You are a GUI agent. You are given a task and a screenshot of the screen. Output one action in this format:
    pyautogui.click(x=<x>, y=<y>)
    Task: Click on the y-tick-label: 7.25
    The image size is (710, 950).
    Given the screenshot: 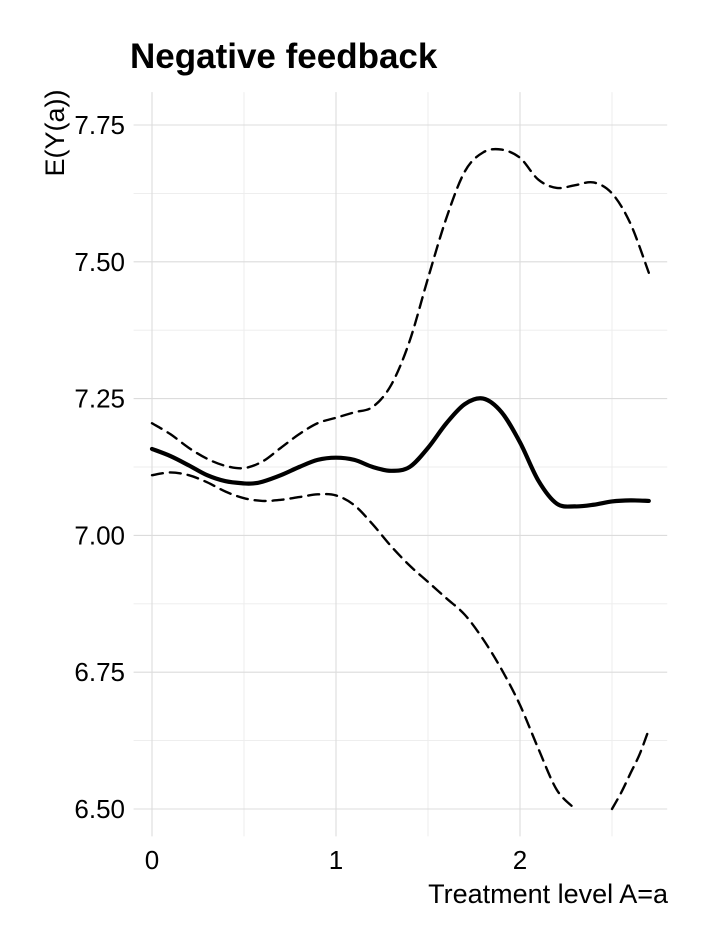 What is the action you would take?
    pyautogui.click(x=99, y=399)
    